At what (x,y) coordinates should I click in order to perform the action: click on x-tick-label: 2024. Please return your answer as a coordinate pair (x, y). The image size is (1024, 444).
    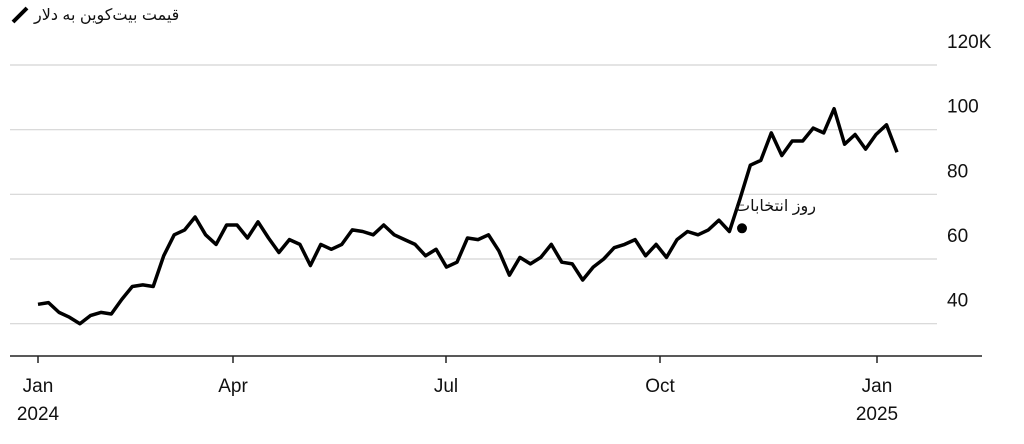
    Looking at the image, I should click on (38, 414).